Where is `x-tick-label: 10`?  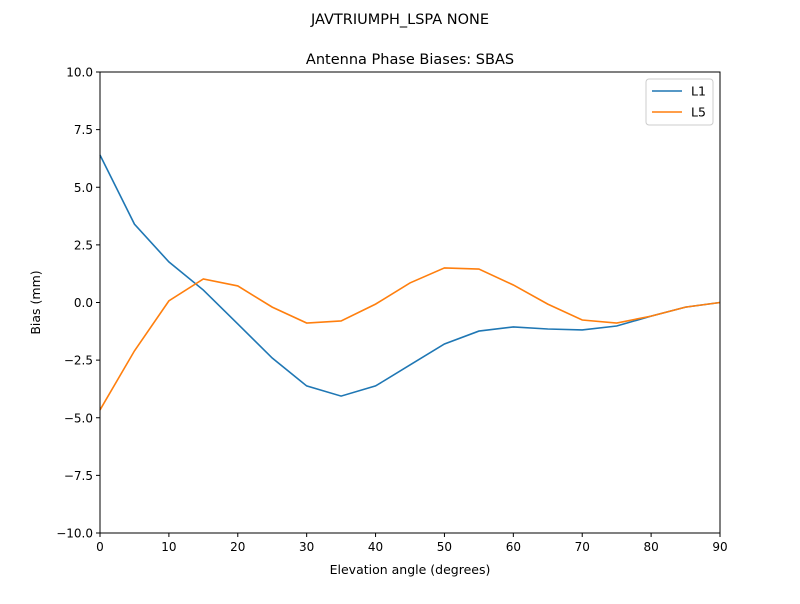 x-tick-label: 10 is located at coordinates (168, 547).